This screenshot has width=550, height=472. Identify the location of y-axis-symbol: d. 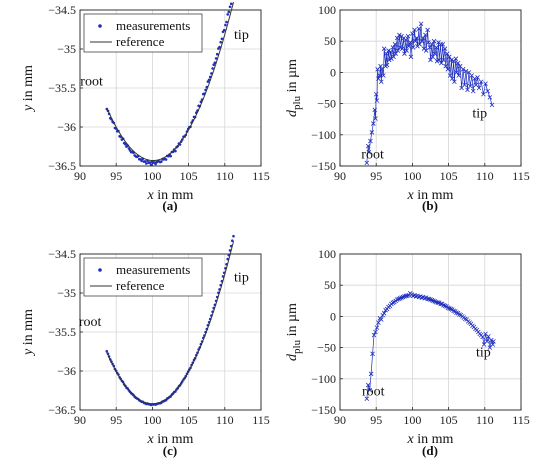
(292, 357).